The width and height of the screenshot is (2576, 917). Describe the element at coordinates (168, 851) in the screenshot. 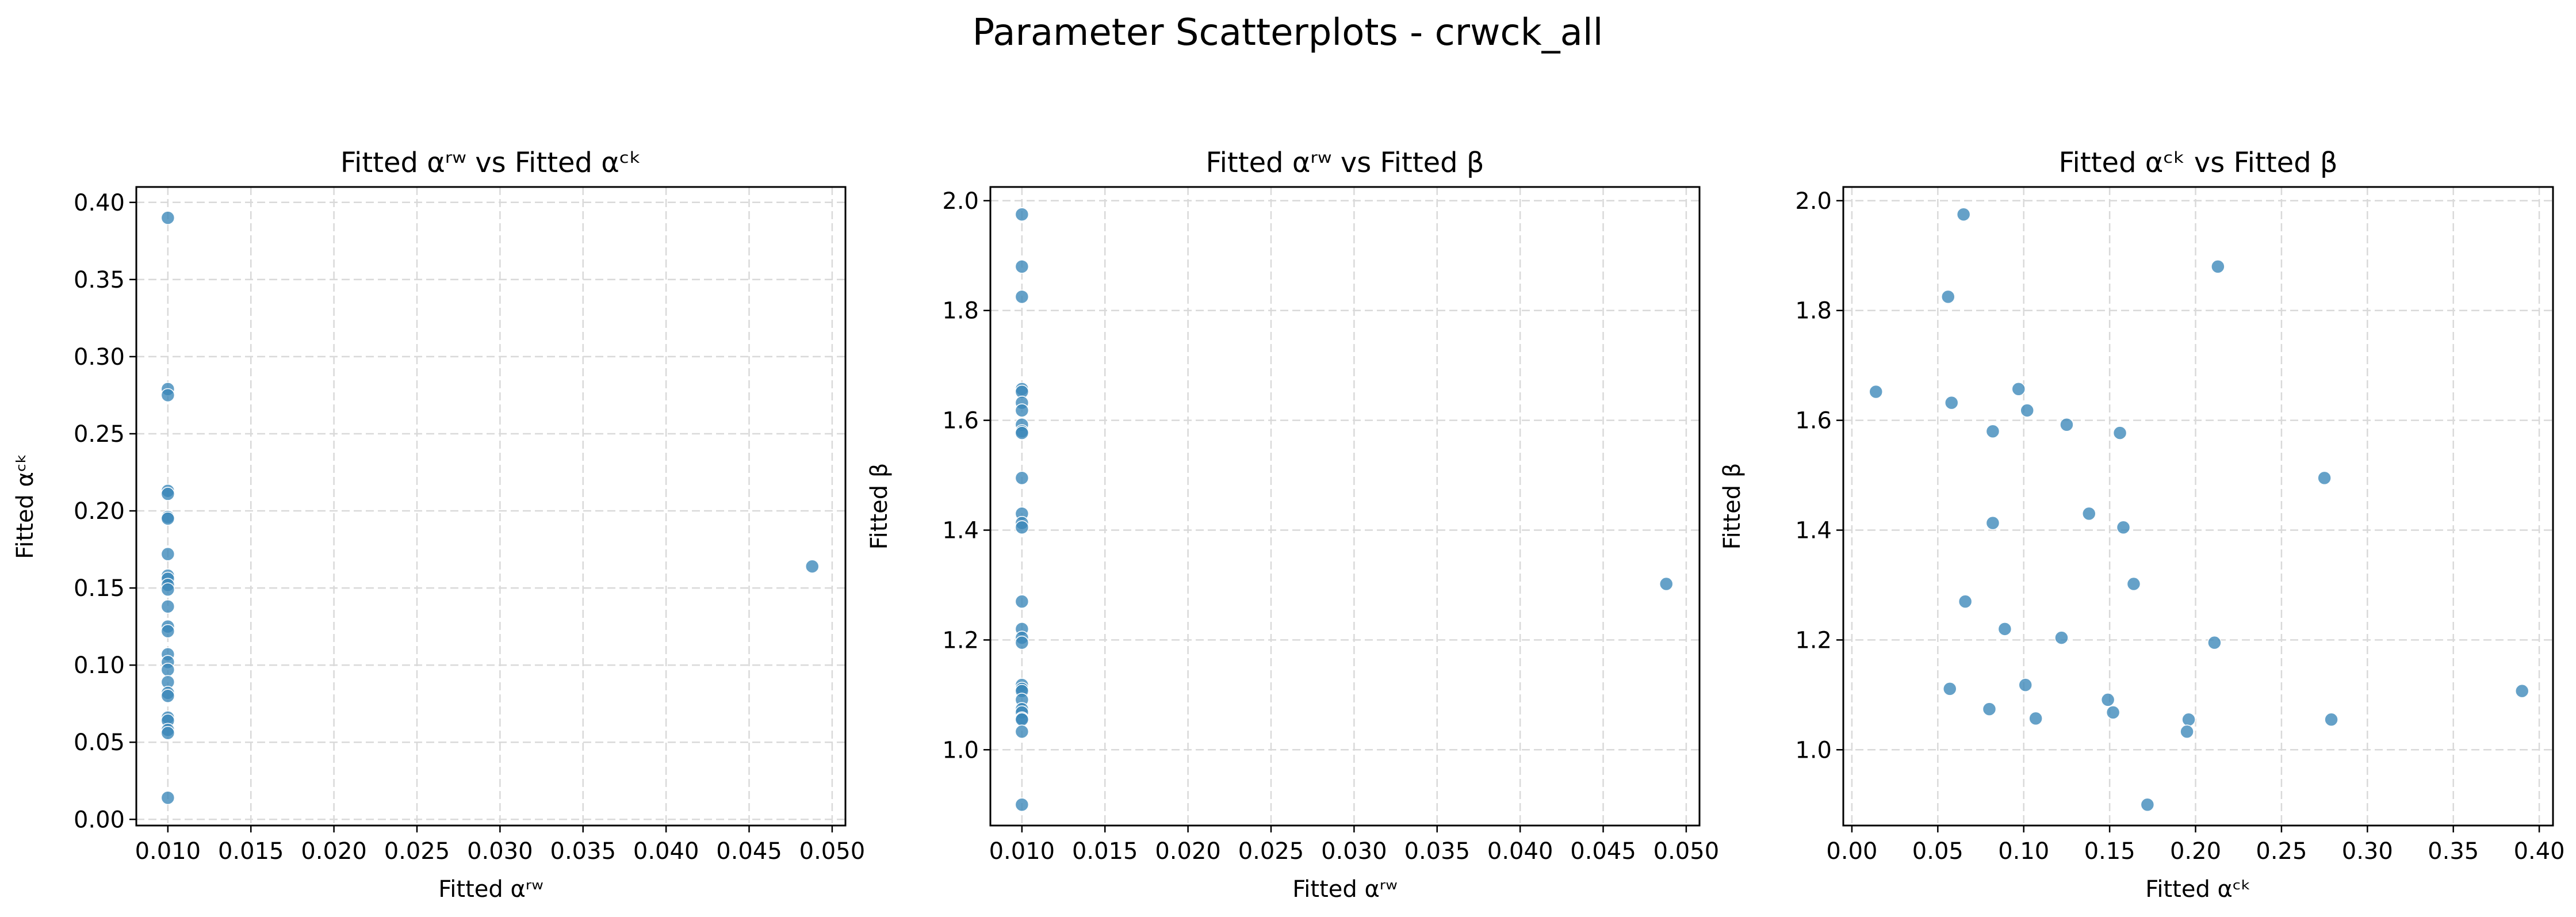

I see `x-tick-label: 0.010` at that location.